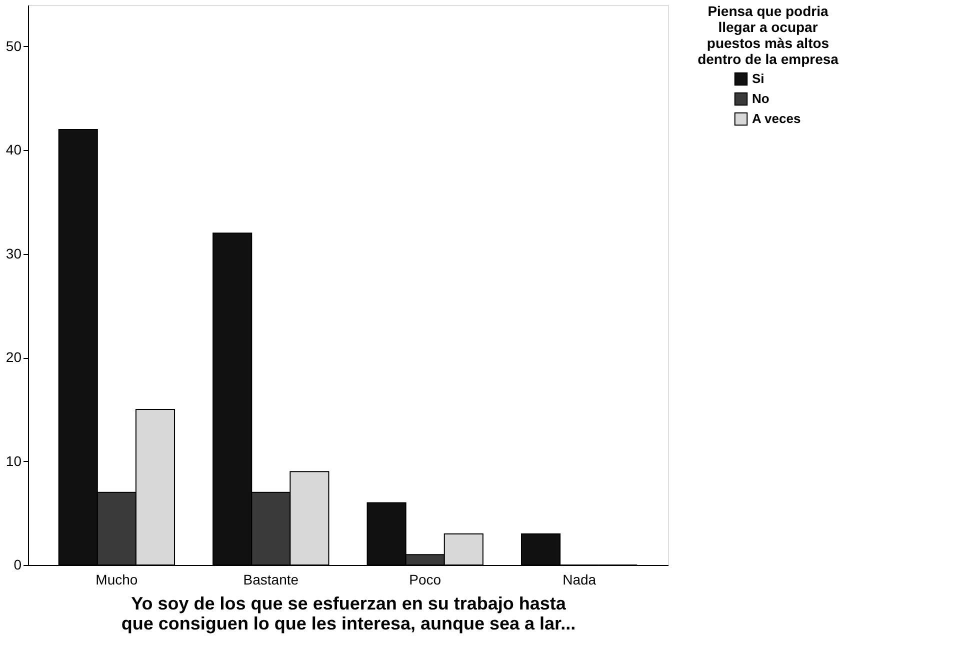  What do you see at coordinates (18, 564) in the screenshot?
I see `y-tick-label: 0` at bounding box center [18, 564].